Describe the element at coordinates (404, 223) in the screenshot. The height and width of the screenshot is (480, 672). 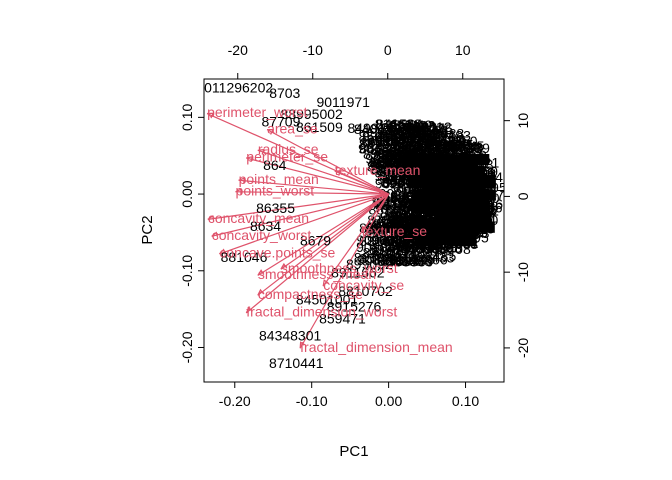
I see `observation-cloud-mark: 886304` at that location.